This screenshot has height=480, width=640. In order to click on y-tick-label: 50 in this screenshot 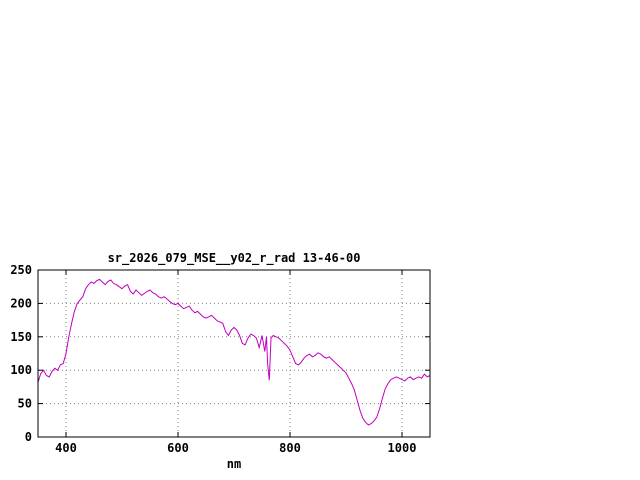, I will do `click(25, 404)`.